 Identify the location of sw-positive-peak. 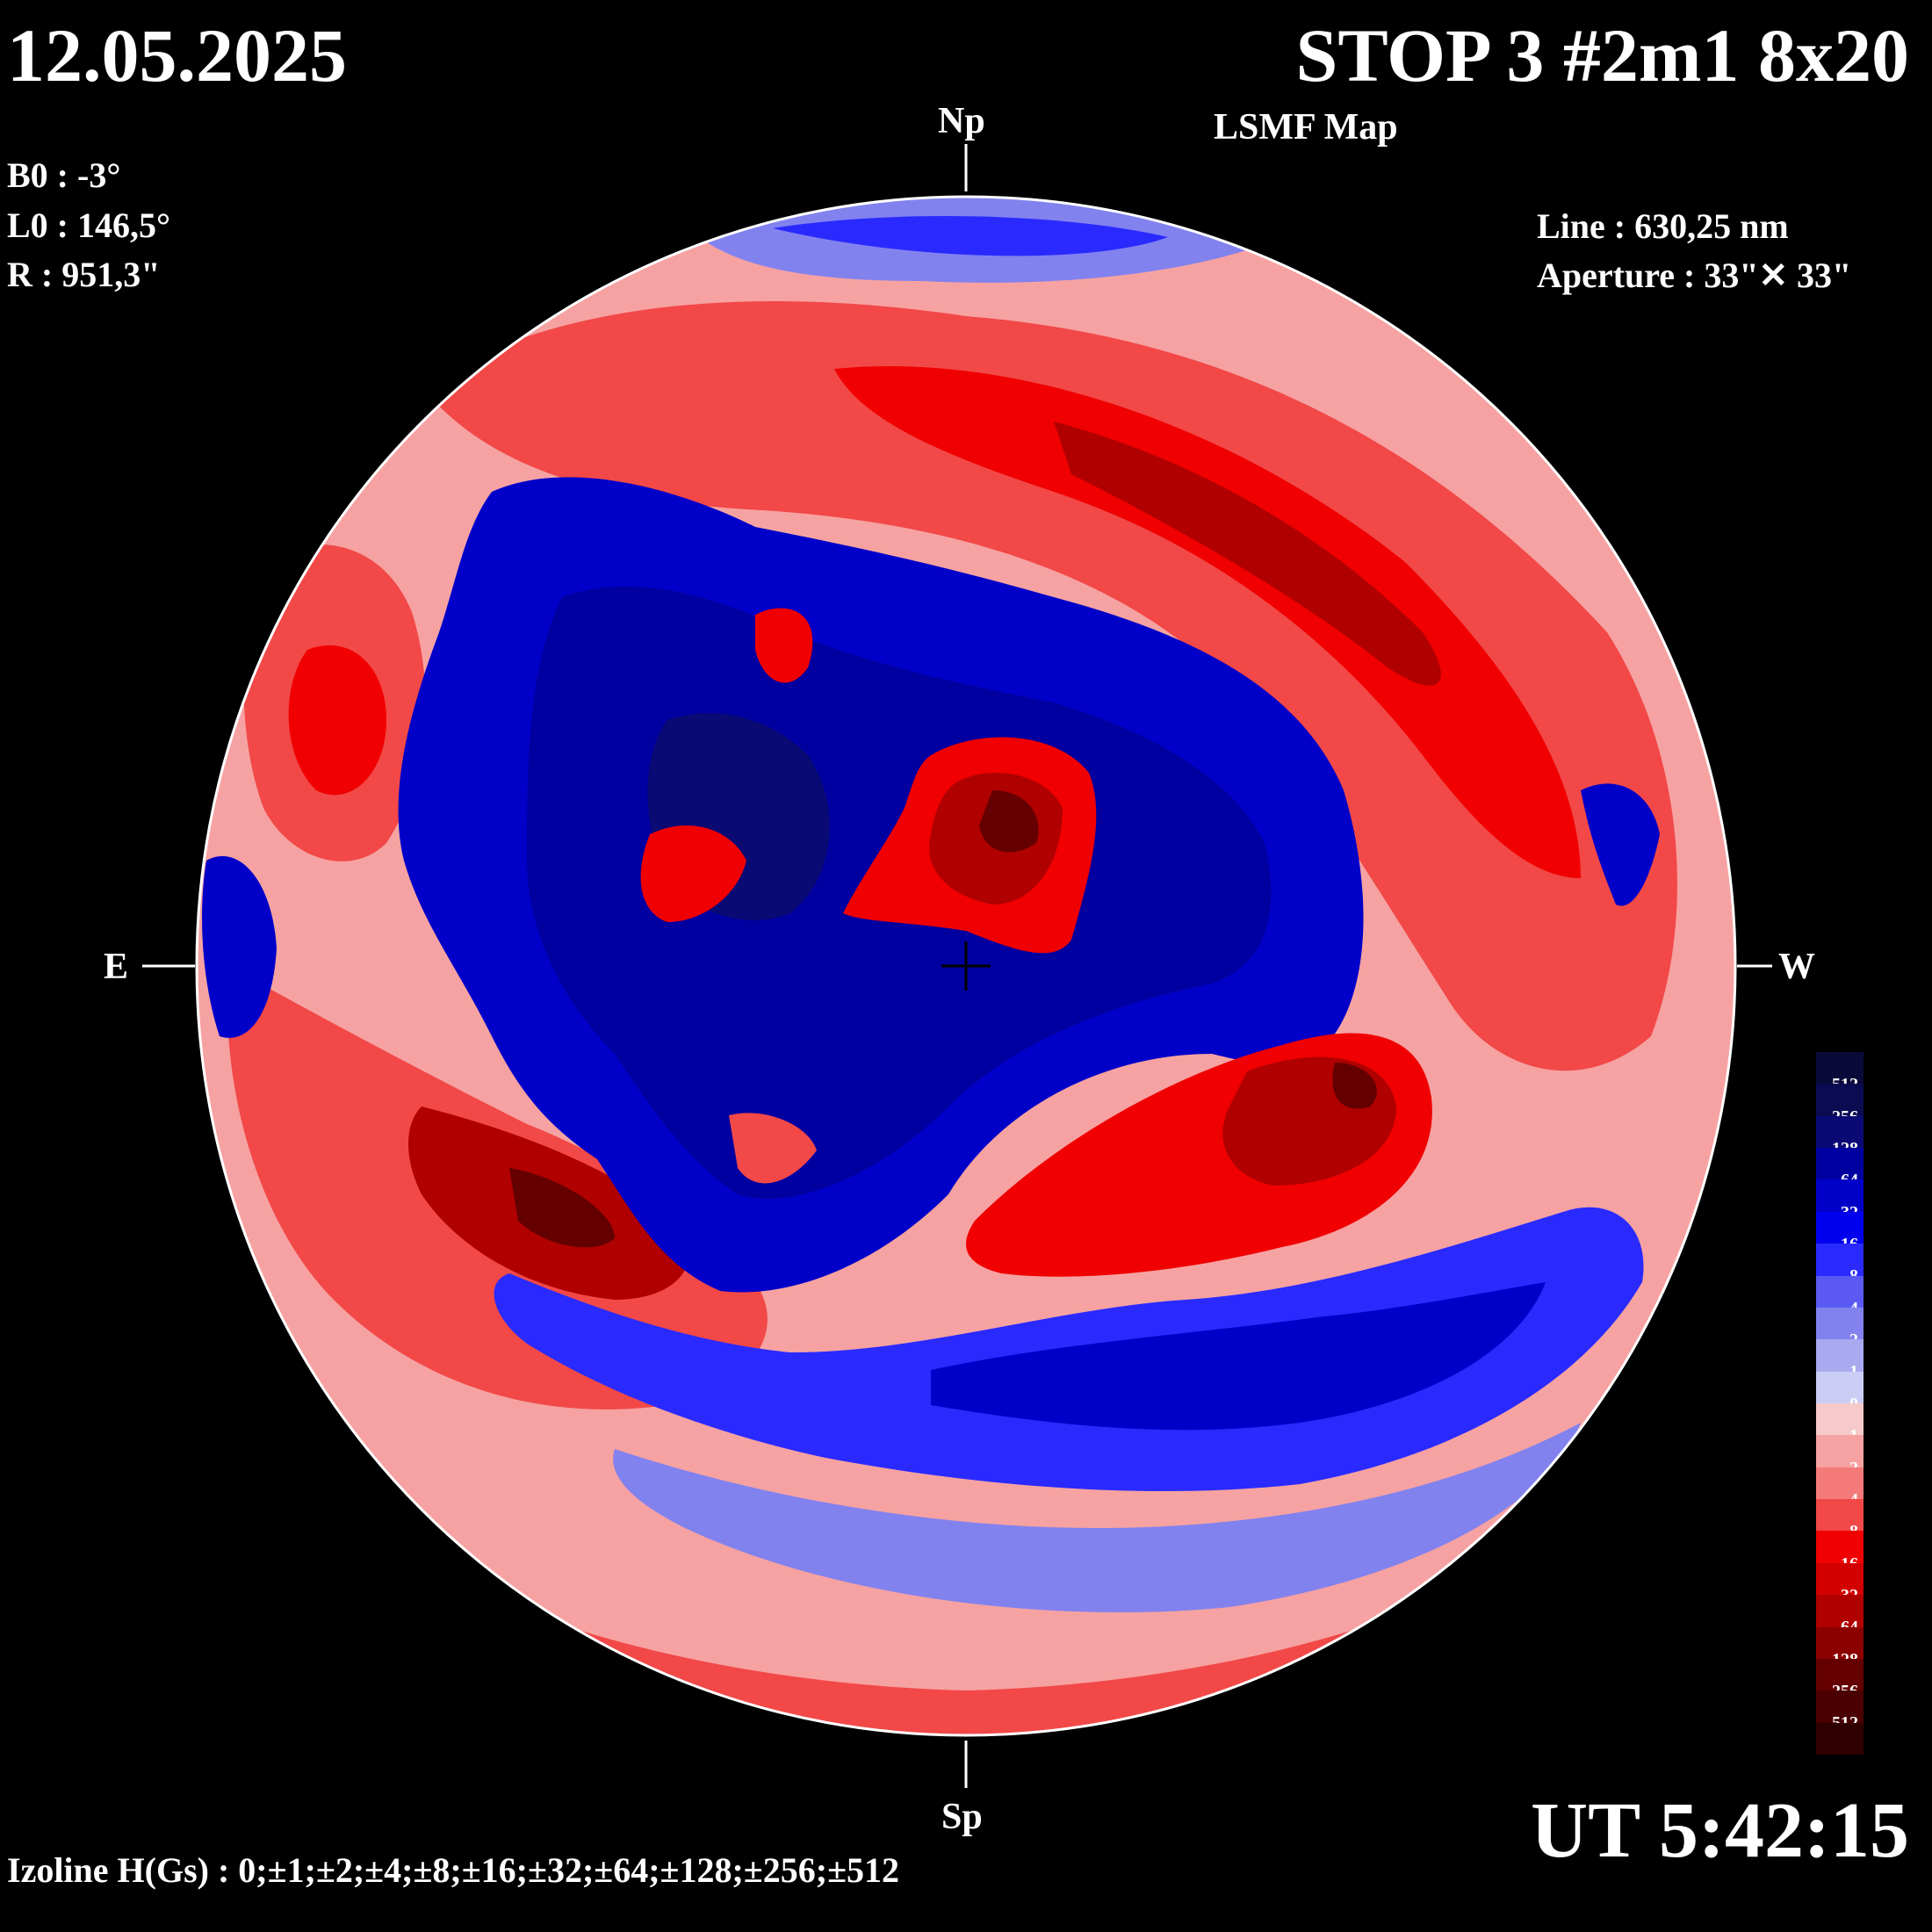
(1355, 1086).